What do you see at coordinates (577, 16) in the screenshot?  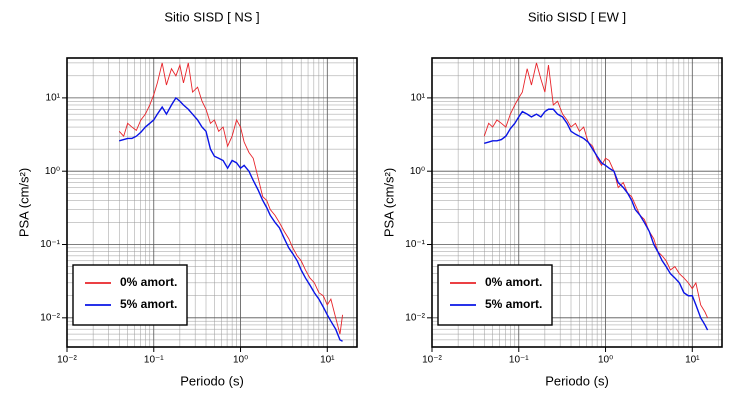 I see `chart-title: Sitio SISD [ EW ]` at bounding box center [577, 16].